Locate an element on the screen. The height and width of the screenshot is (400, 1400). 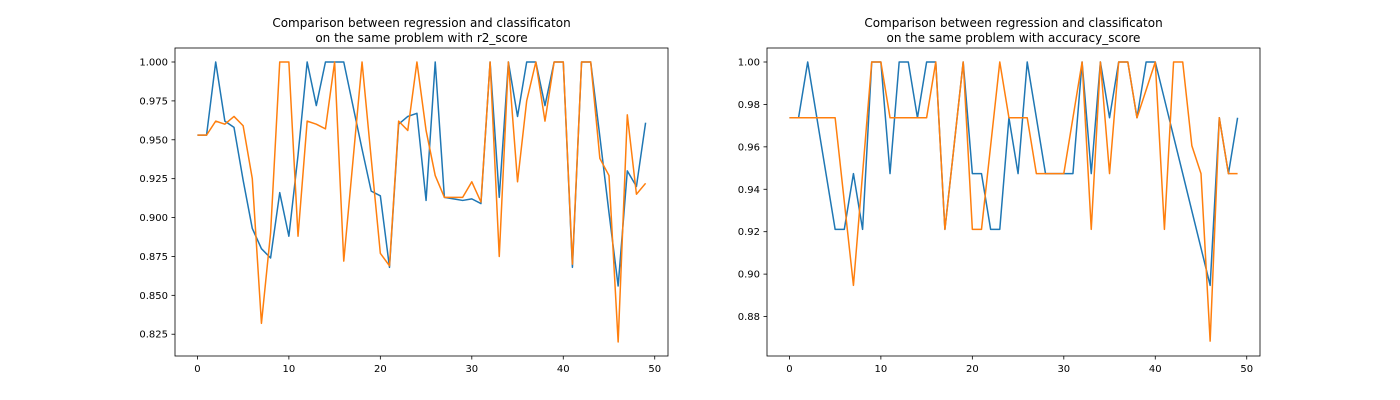
y-tick-label: 1.00 is located at coordinates (749, 63).